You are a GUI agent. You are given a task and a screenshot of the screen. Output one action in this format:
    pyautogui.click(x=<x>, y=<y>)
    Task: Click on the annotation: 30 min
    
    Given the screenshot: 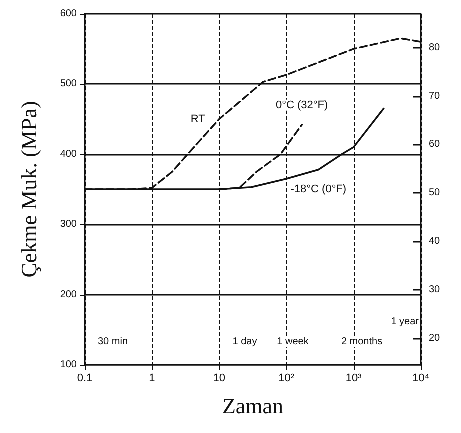 What is the action you would take?
    pyautogui.click(x=113, y=342)
    